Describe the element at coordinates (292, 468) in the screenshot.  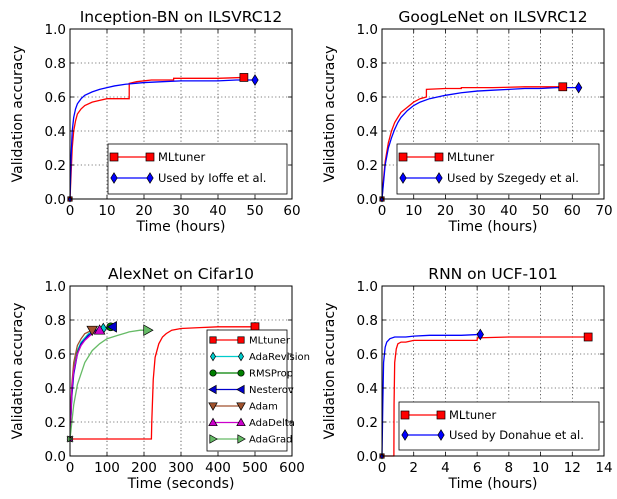
I see `x-tick-label: 600` at that location.